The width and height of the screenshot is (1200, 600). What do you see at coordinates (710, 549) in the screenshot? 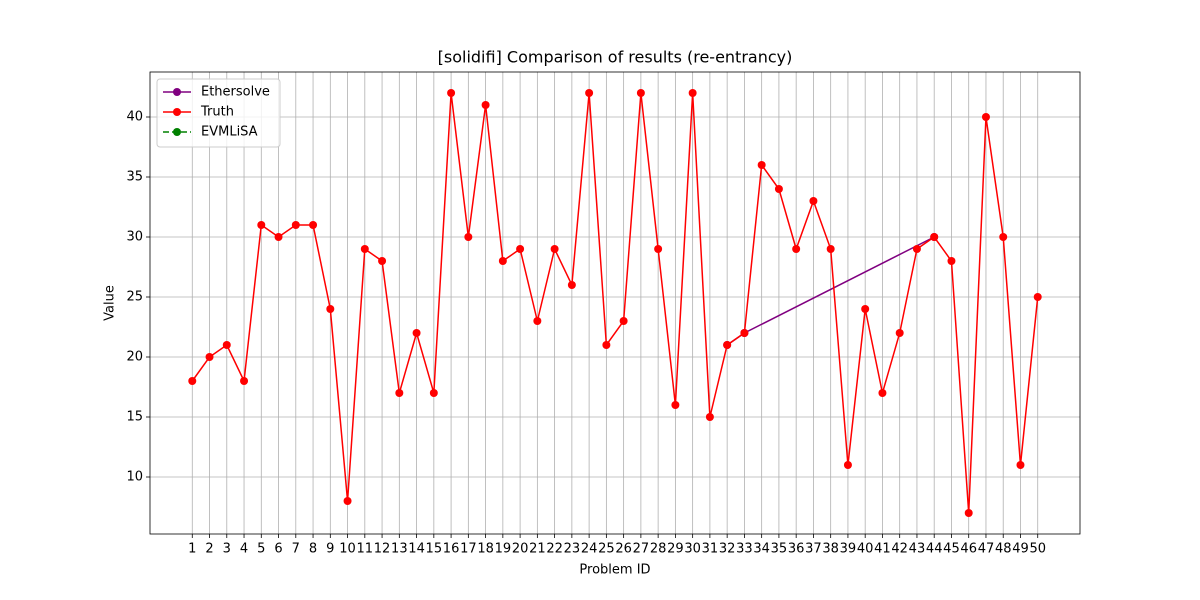
I see `x-tick-label: 31` at bounding box center [710, 549].